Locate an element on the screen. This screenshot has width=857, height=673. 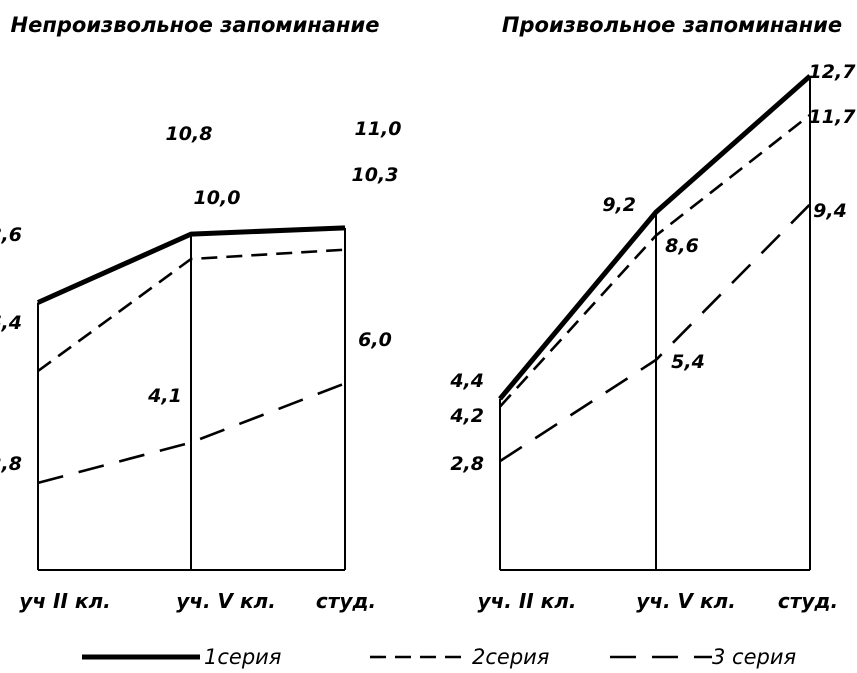
data-label: 11,0 is located at coordinates (378, 129).